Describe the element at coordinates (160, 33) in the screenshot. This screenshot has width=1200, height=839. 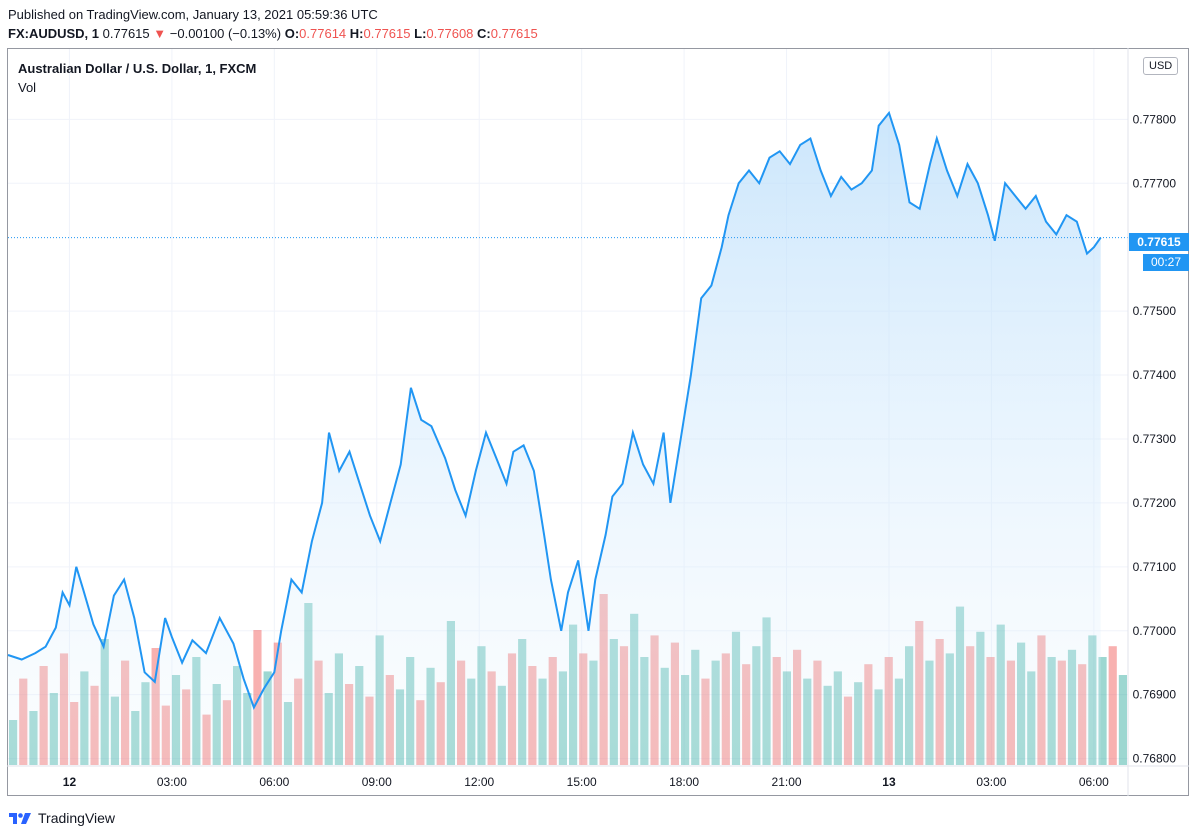
I see `down-arrow-icon: ▼` at that location.